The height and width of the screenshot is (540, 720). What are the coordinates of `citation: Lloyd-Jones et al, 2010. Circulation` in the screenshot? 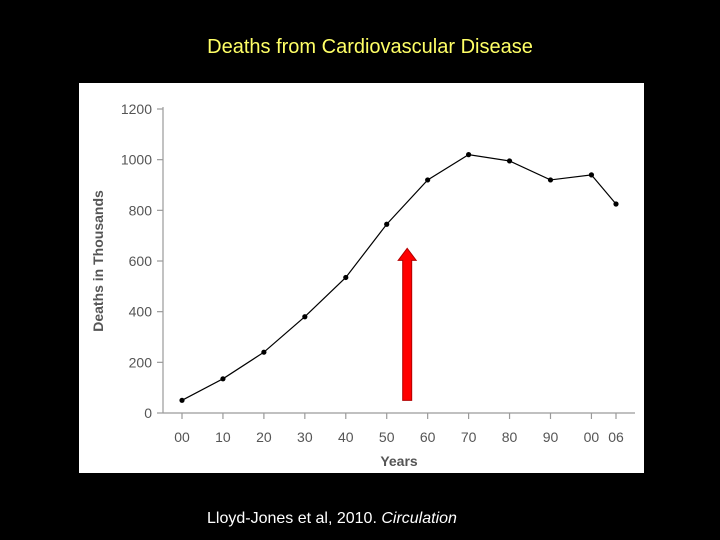 It's located at (332, 519).